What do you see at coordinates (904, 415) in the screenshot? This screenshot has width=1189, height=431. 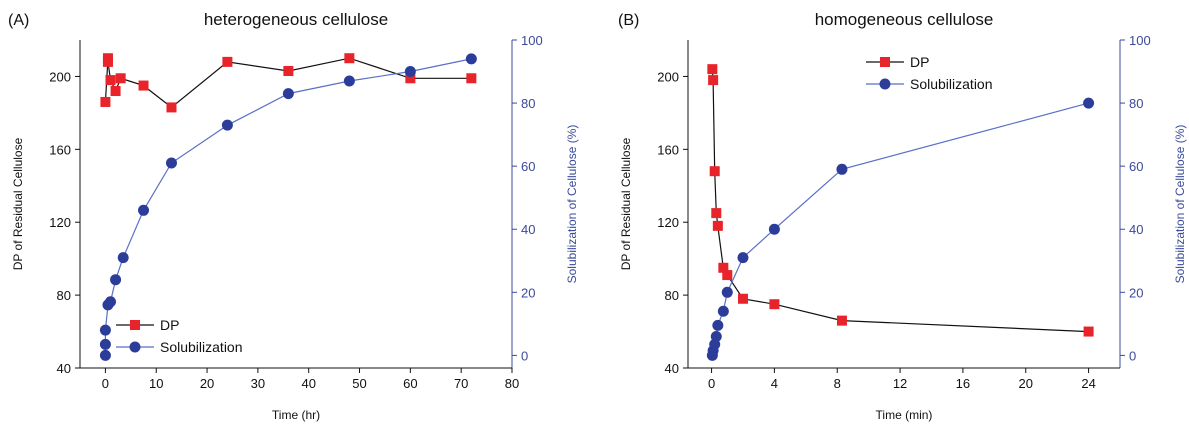 I see `x-axis-label: Time (min)` at bounding box center [904, 415].